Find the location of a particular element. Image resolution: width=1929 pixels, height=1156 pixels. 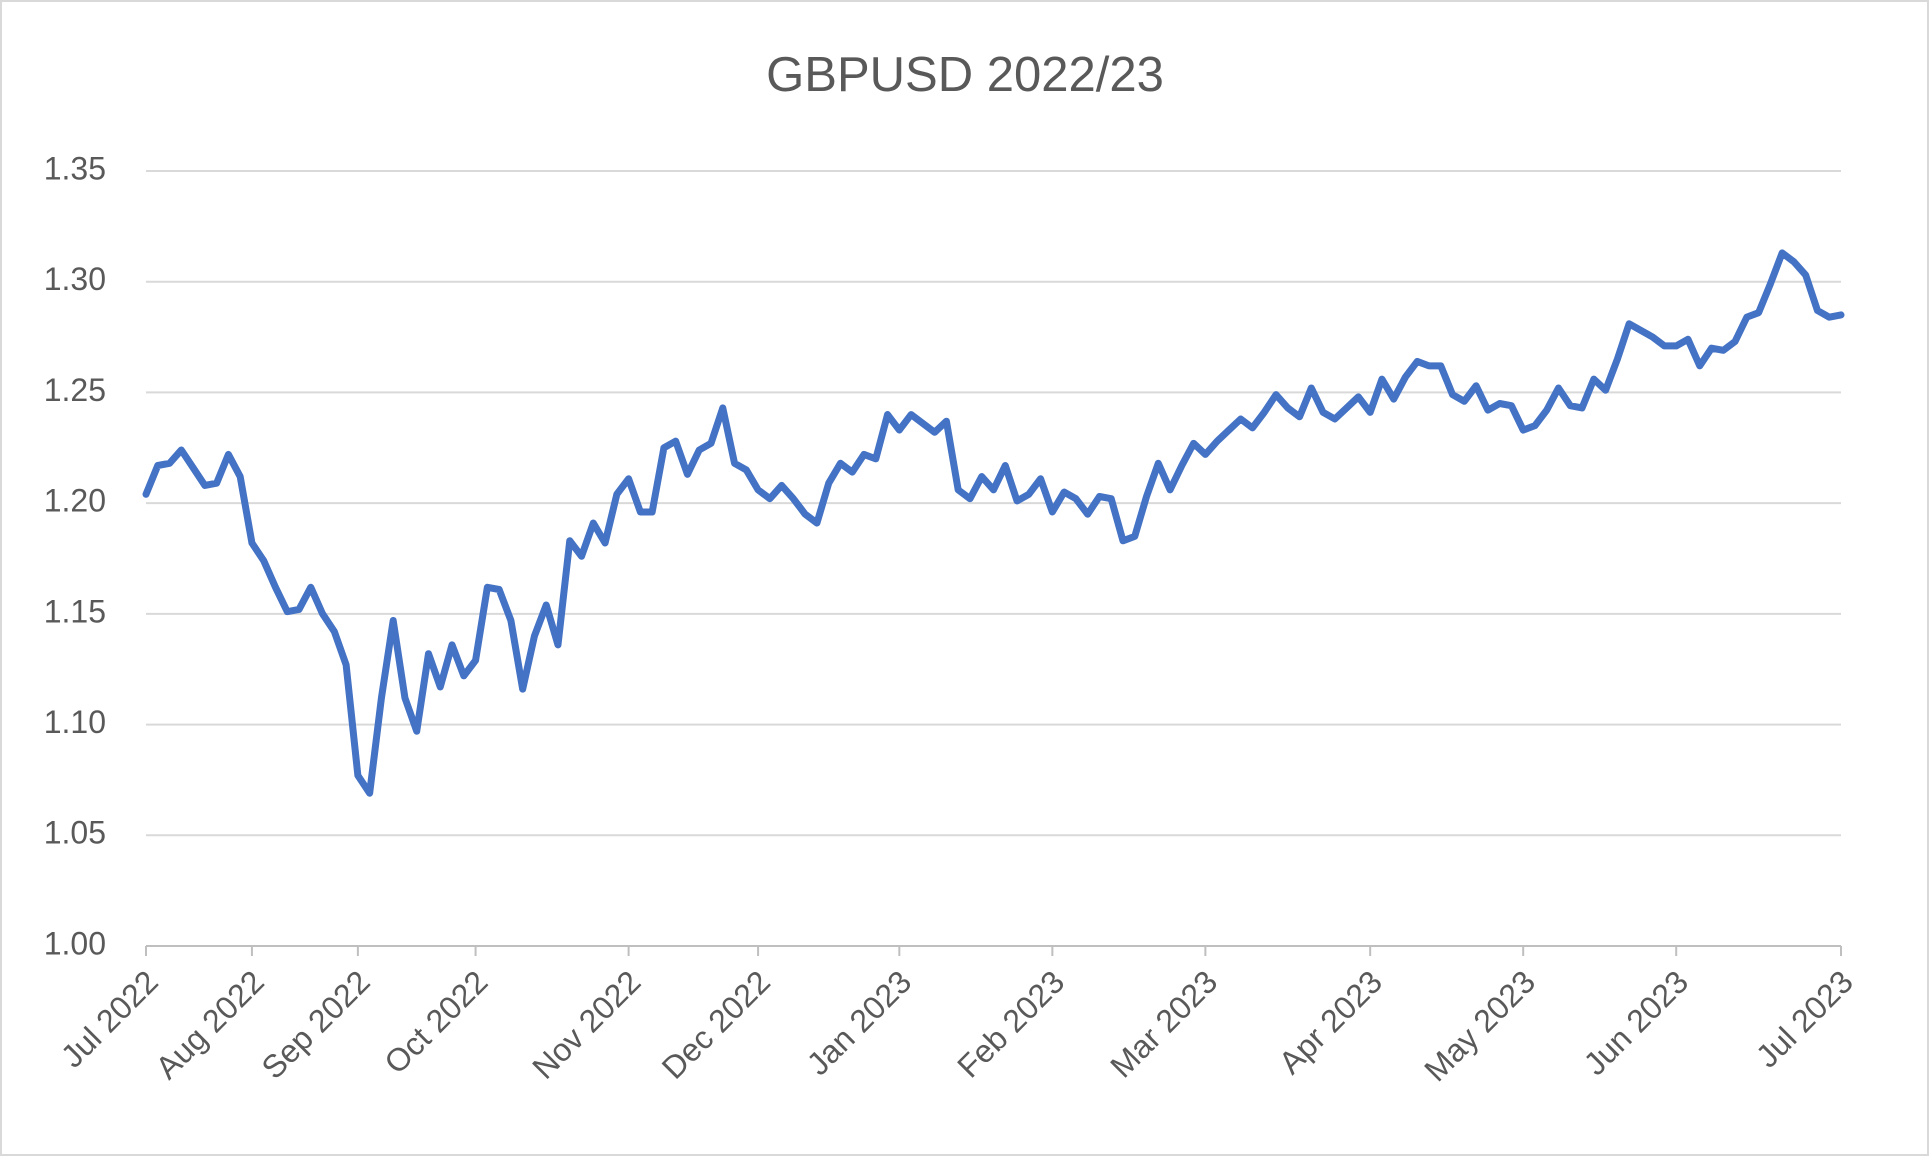

y-tick-label: 1.15 is located at coordinates (75, 611).